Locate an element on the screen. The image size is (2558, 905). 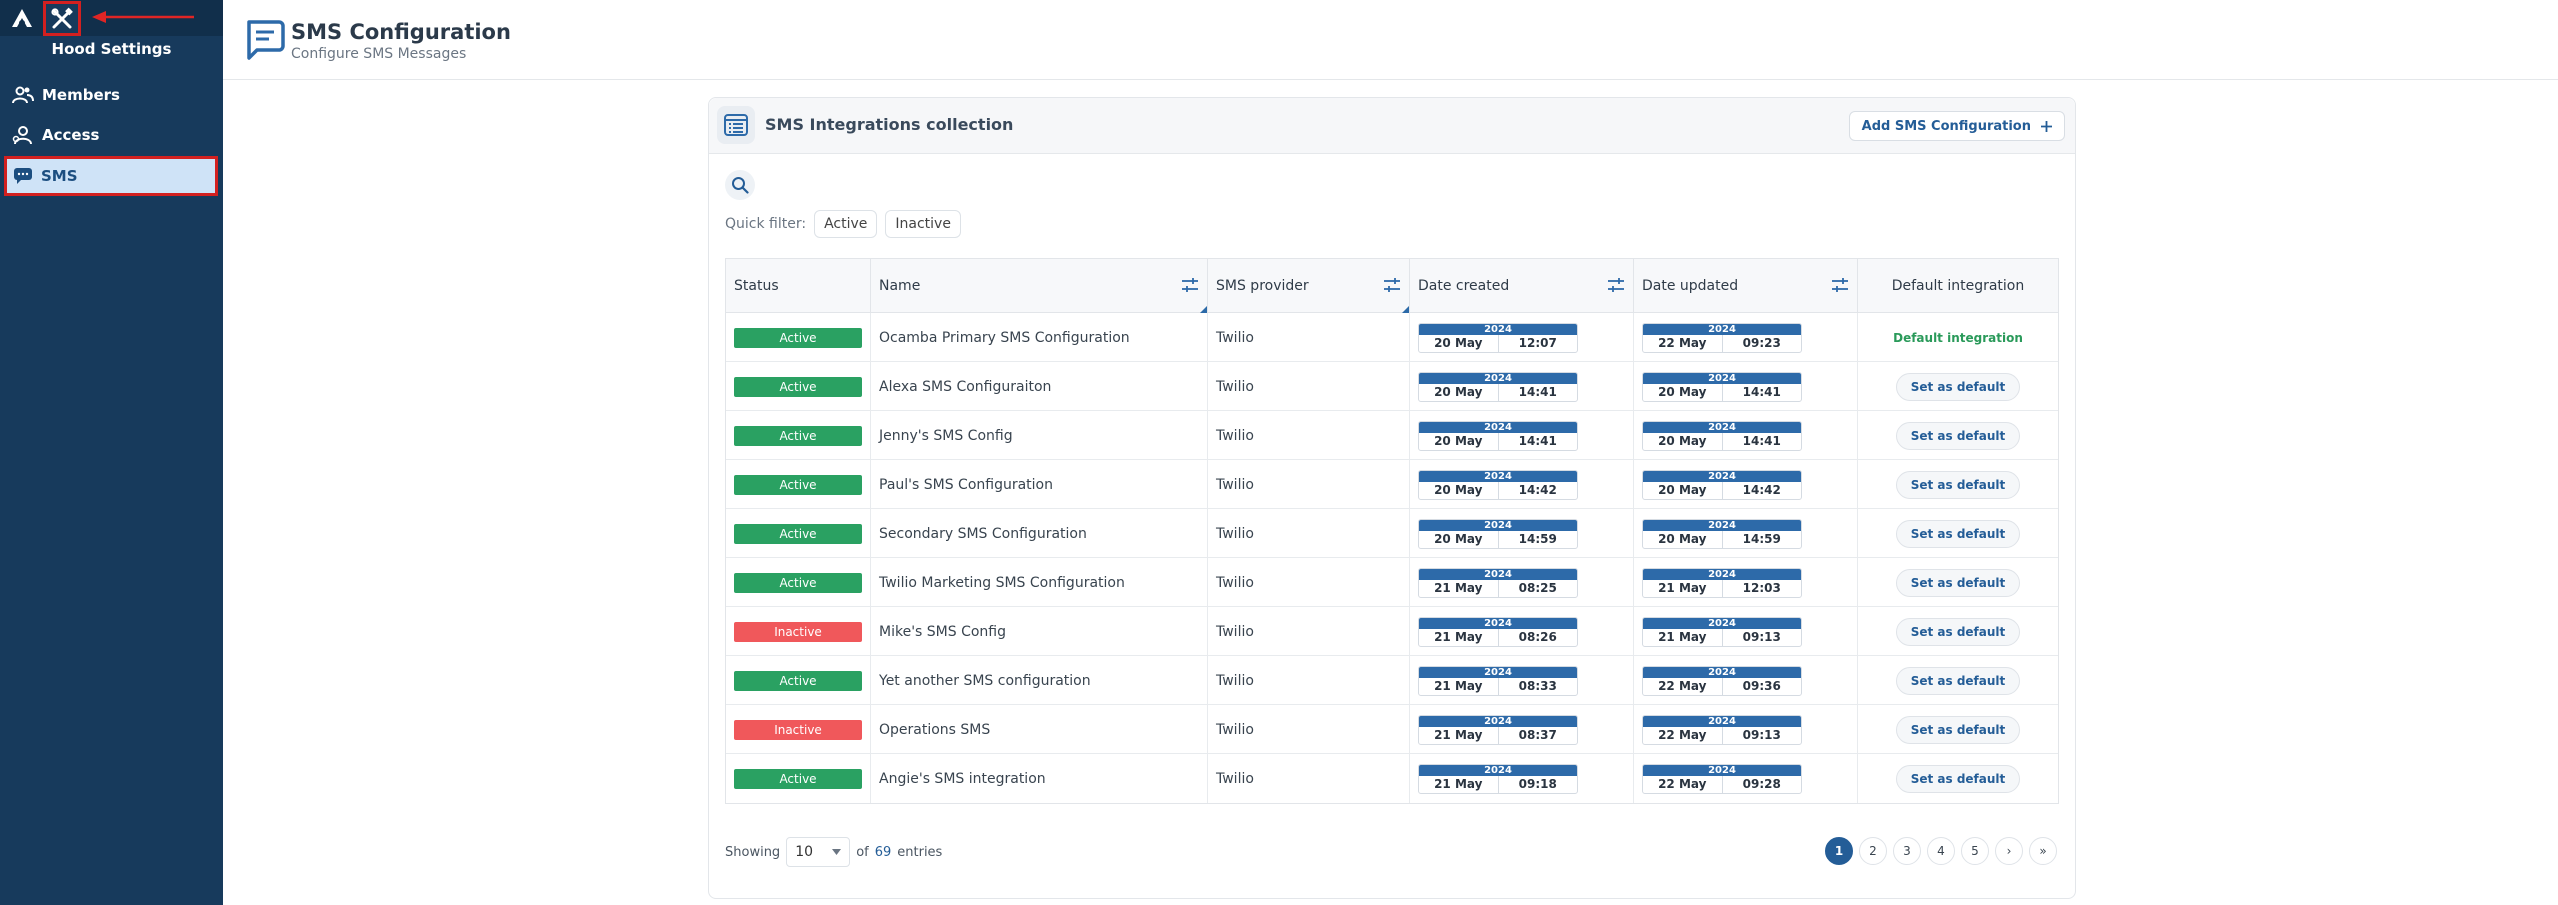
column-header-default-integration: Default integration is located at coordinates (1958, 286).